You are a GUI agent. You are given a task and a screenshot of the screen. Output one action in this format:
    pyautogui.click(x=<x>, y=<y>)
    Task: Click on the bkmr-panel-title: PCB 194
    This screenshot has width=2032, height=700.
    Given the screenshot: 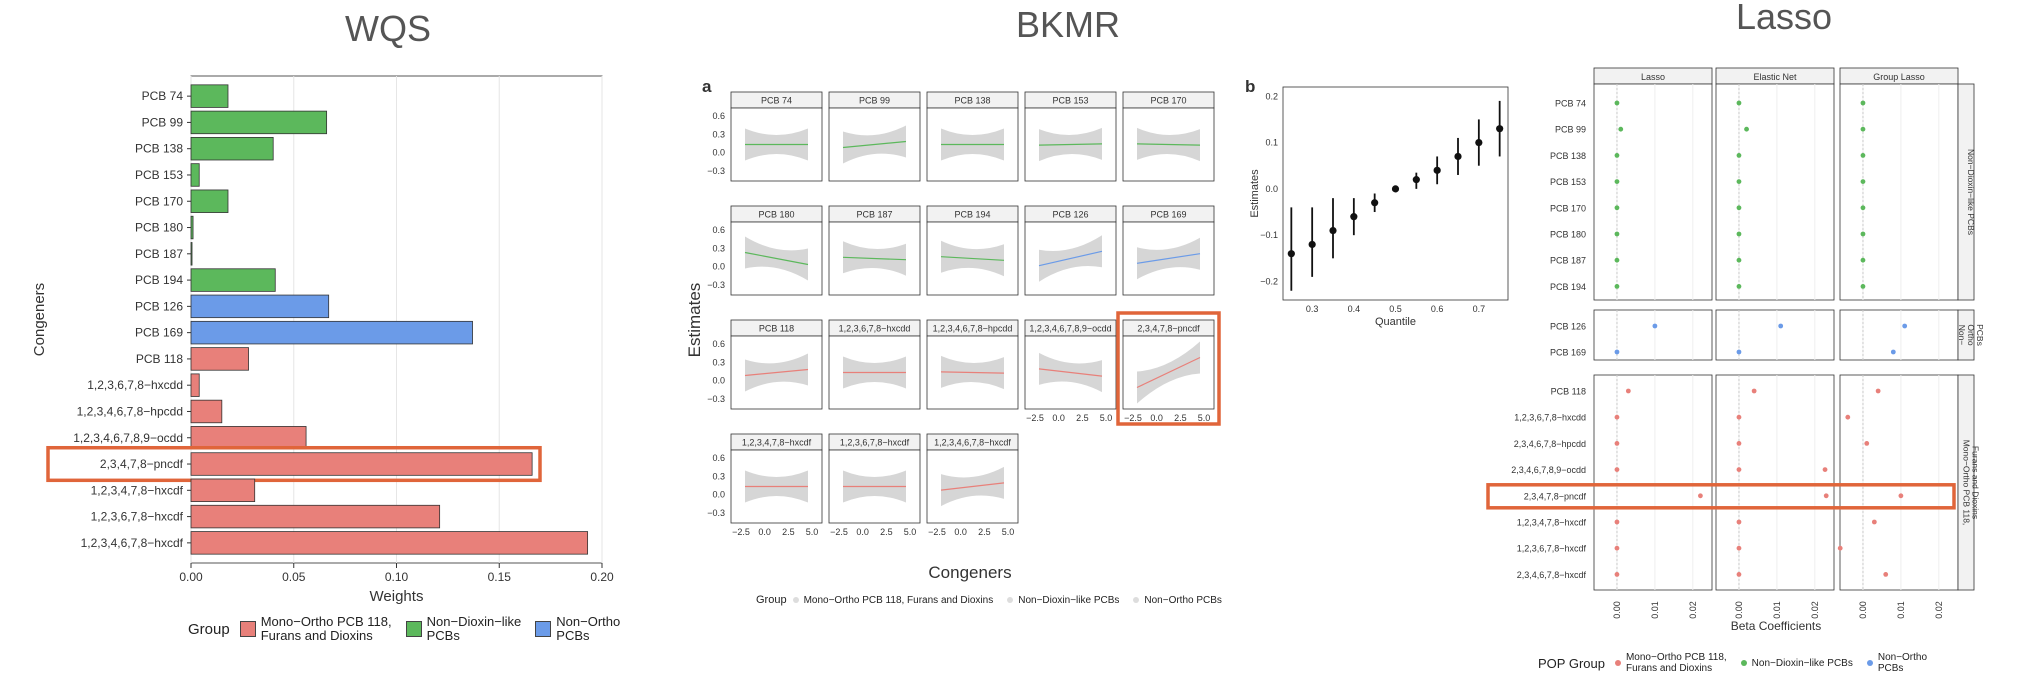 What is the action you would take?
    pyautogui.click(x=972, y=215)
    